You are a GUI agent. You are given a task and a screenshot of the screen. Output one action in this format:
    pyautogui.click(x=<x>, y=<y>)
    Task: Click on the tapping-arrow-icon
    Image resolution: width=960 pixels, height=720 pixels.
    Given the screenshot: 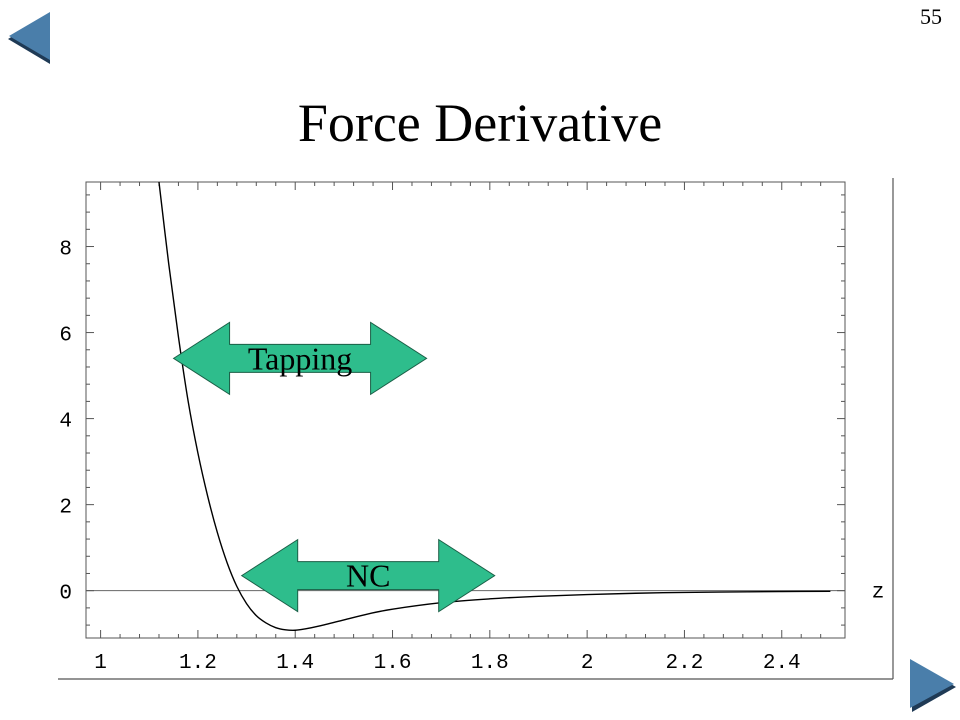 What is the action you would take?
    pyautogui.click(x=300, y=358)
    